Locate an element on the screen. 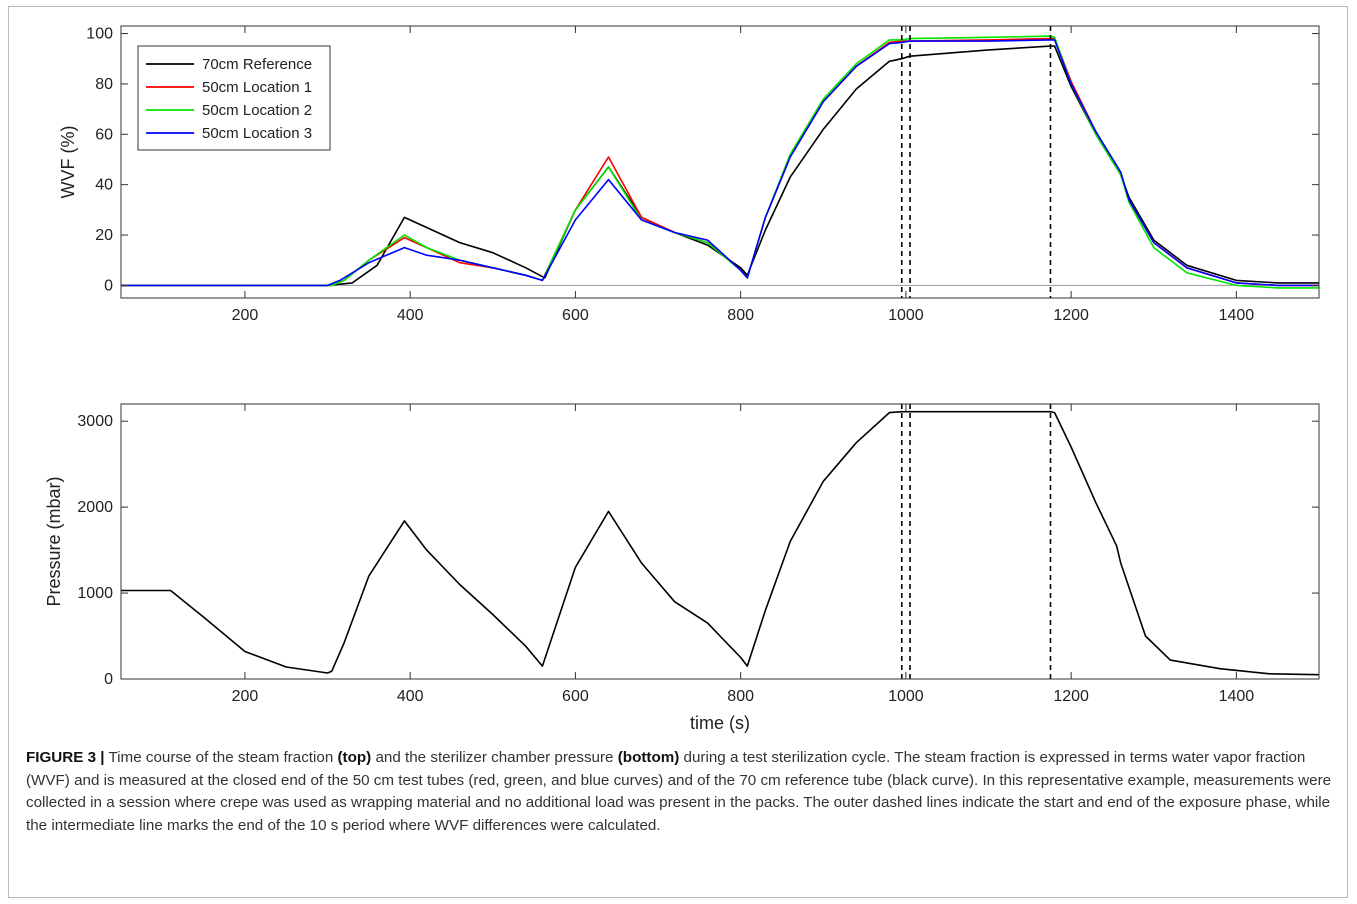 The image size is (1357, 904). caption-text-1: Time course of the steam fraction is located at coordinates (221, 757).